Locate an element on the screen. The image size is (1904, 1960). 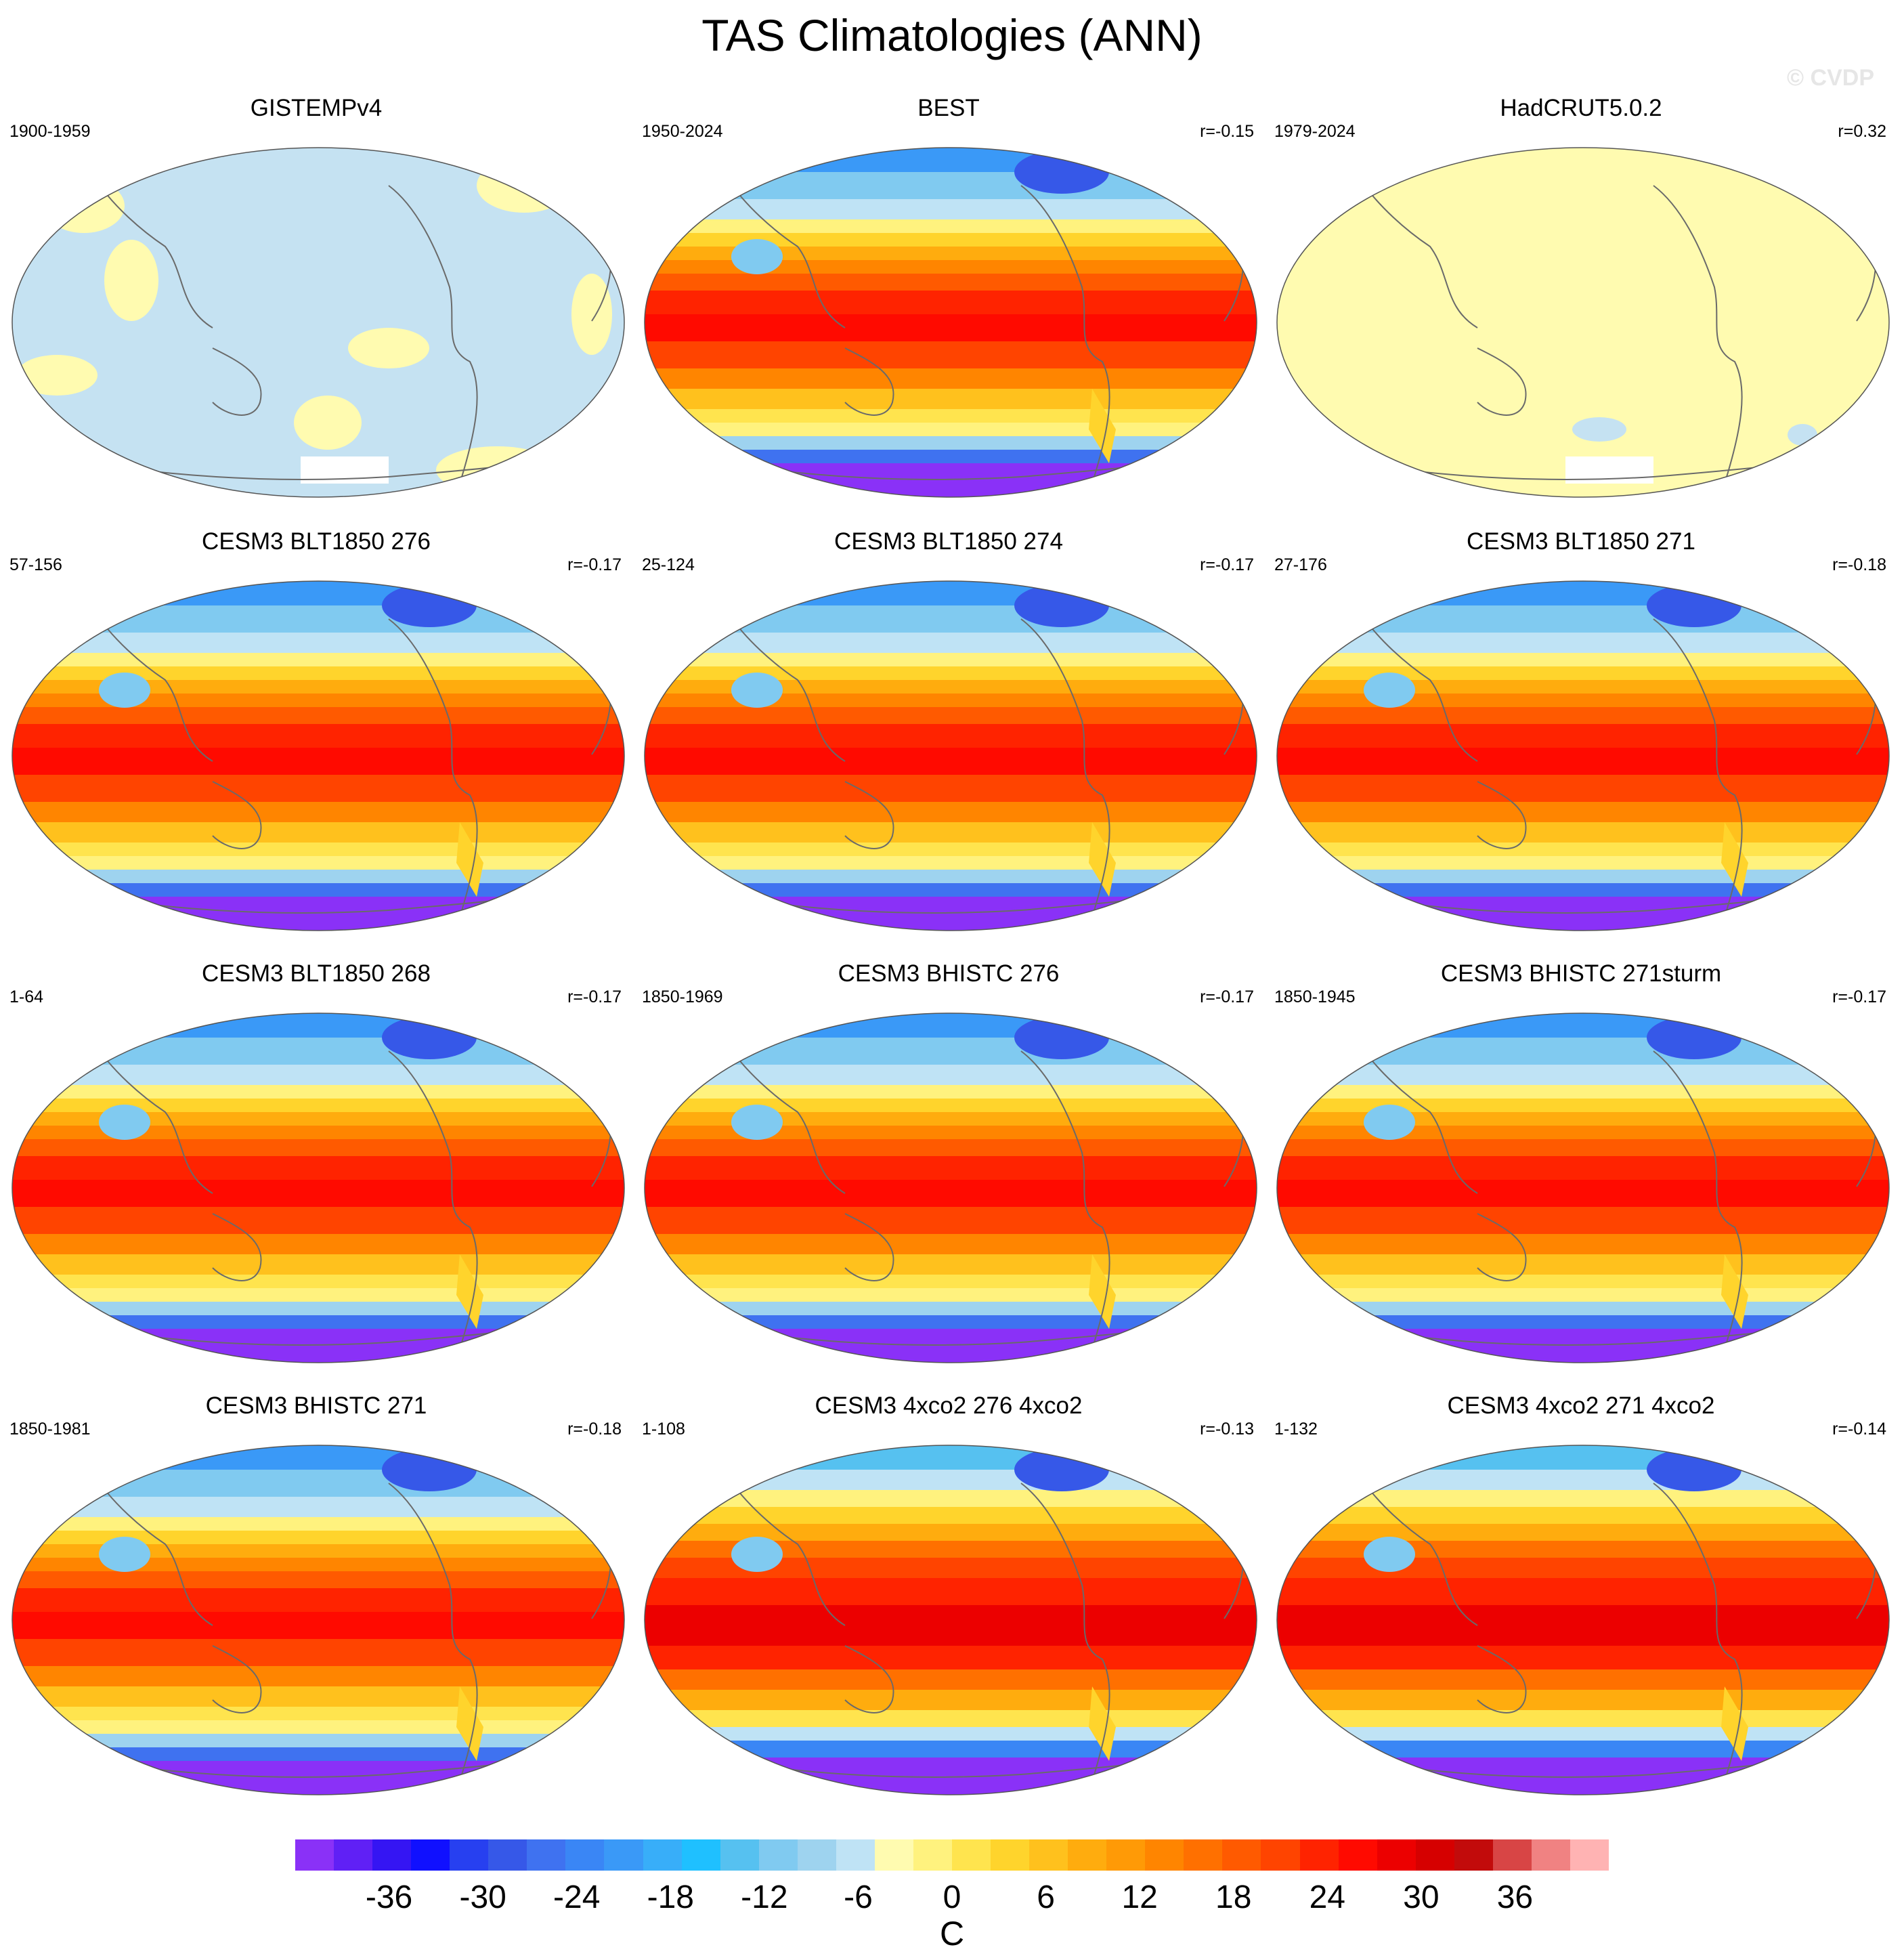
cool-highland is located at coordinates (1735, 1291).